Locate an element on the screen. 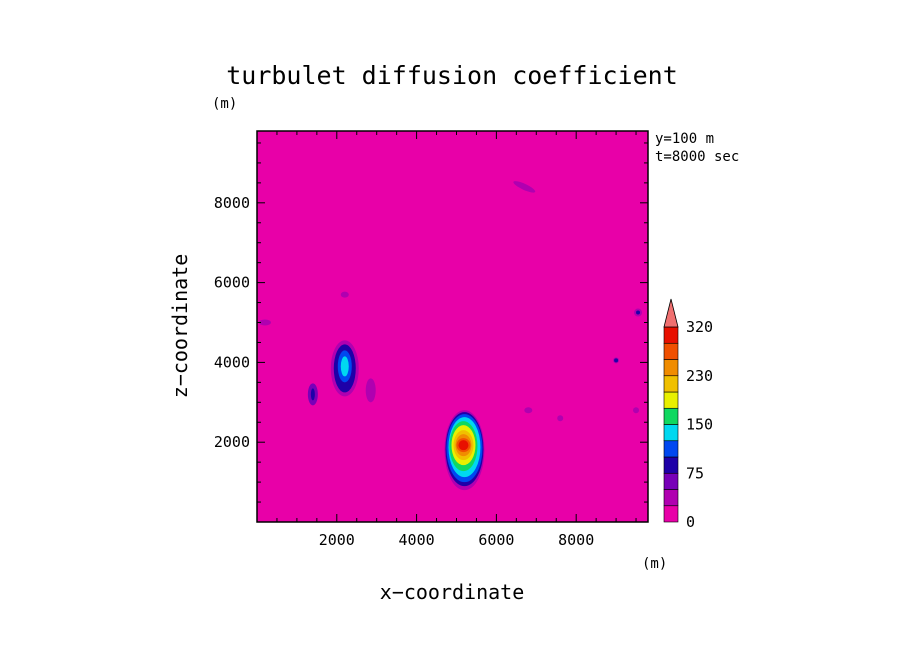 The image size is (904, 654). y-tick-label: 6000 is located at coordinates (232, 283).